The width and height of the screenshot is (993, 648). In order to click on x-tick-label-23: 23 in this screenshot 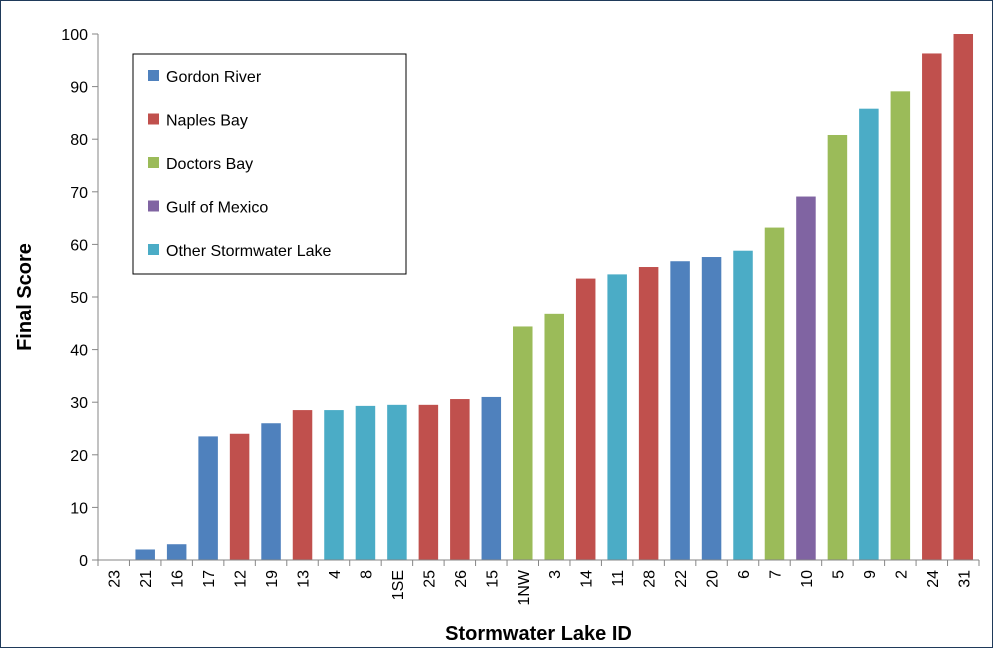, I will do `click(115, 579)`.